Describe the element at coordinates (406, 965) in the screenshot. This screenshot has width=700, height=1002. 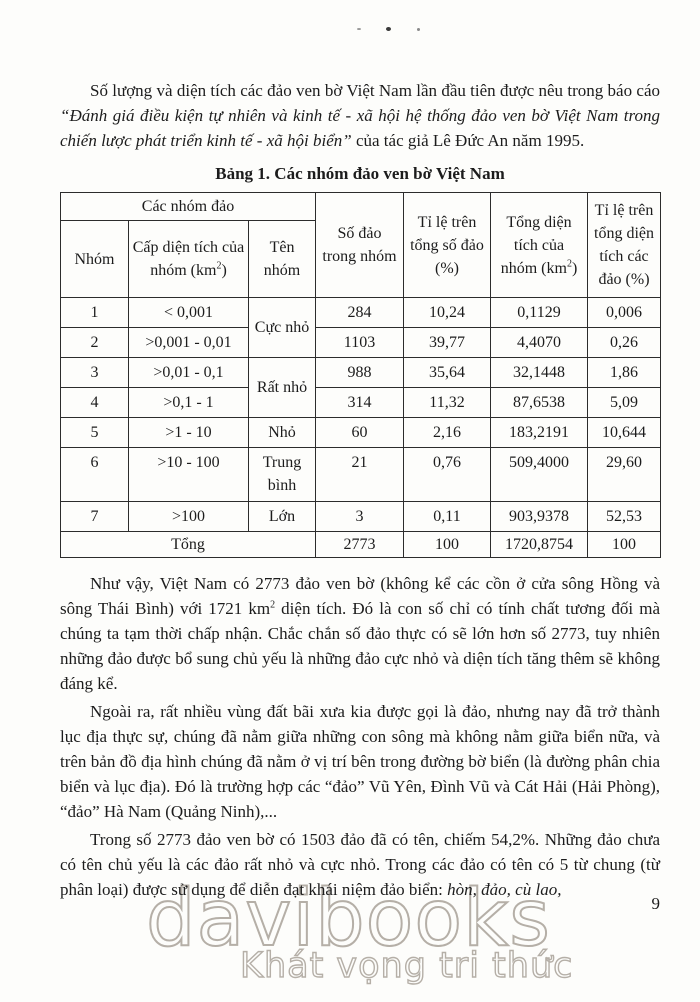
I see `watermark-slogan: Khát vọng tri thức` at that location.